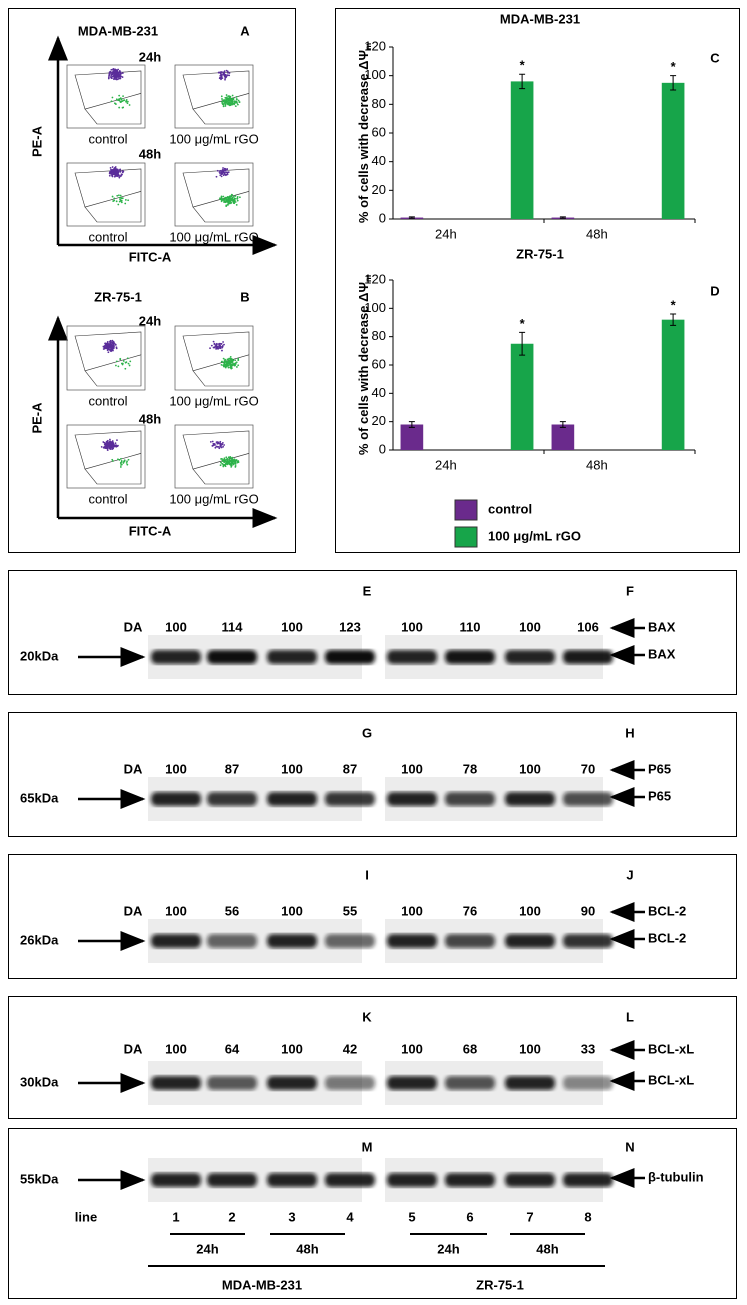 Image resolution: width=747 pixels, height=1305 pixels. What do you see at coordinates (469, 1216) in the screenshot?
I see `lane-number: 6` at bounding box center [469, 1216].